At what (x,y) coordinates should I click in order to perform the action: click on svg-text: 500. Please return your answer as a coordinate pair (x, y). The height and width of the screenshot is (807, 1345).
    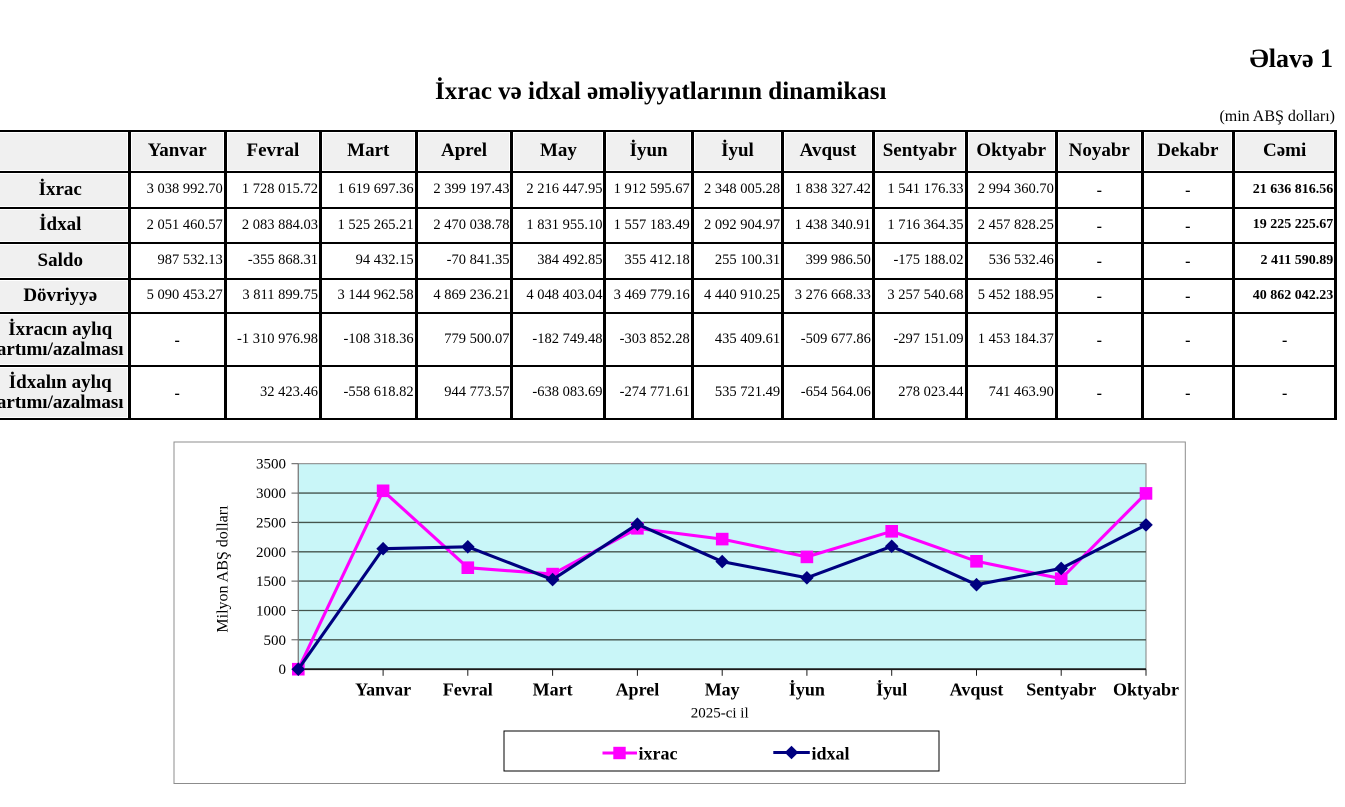
    Looking at the image, I should click on (275, 641).